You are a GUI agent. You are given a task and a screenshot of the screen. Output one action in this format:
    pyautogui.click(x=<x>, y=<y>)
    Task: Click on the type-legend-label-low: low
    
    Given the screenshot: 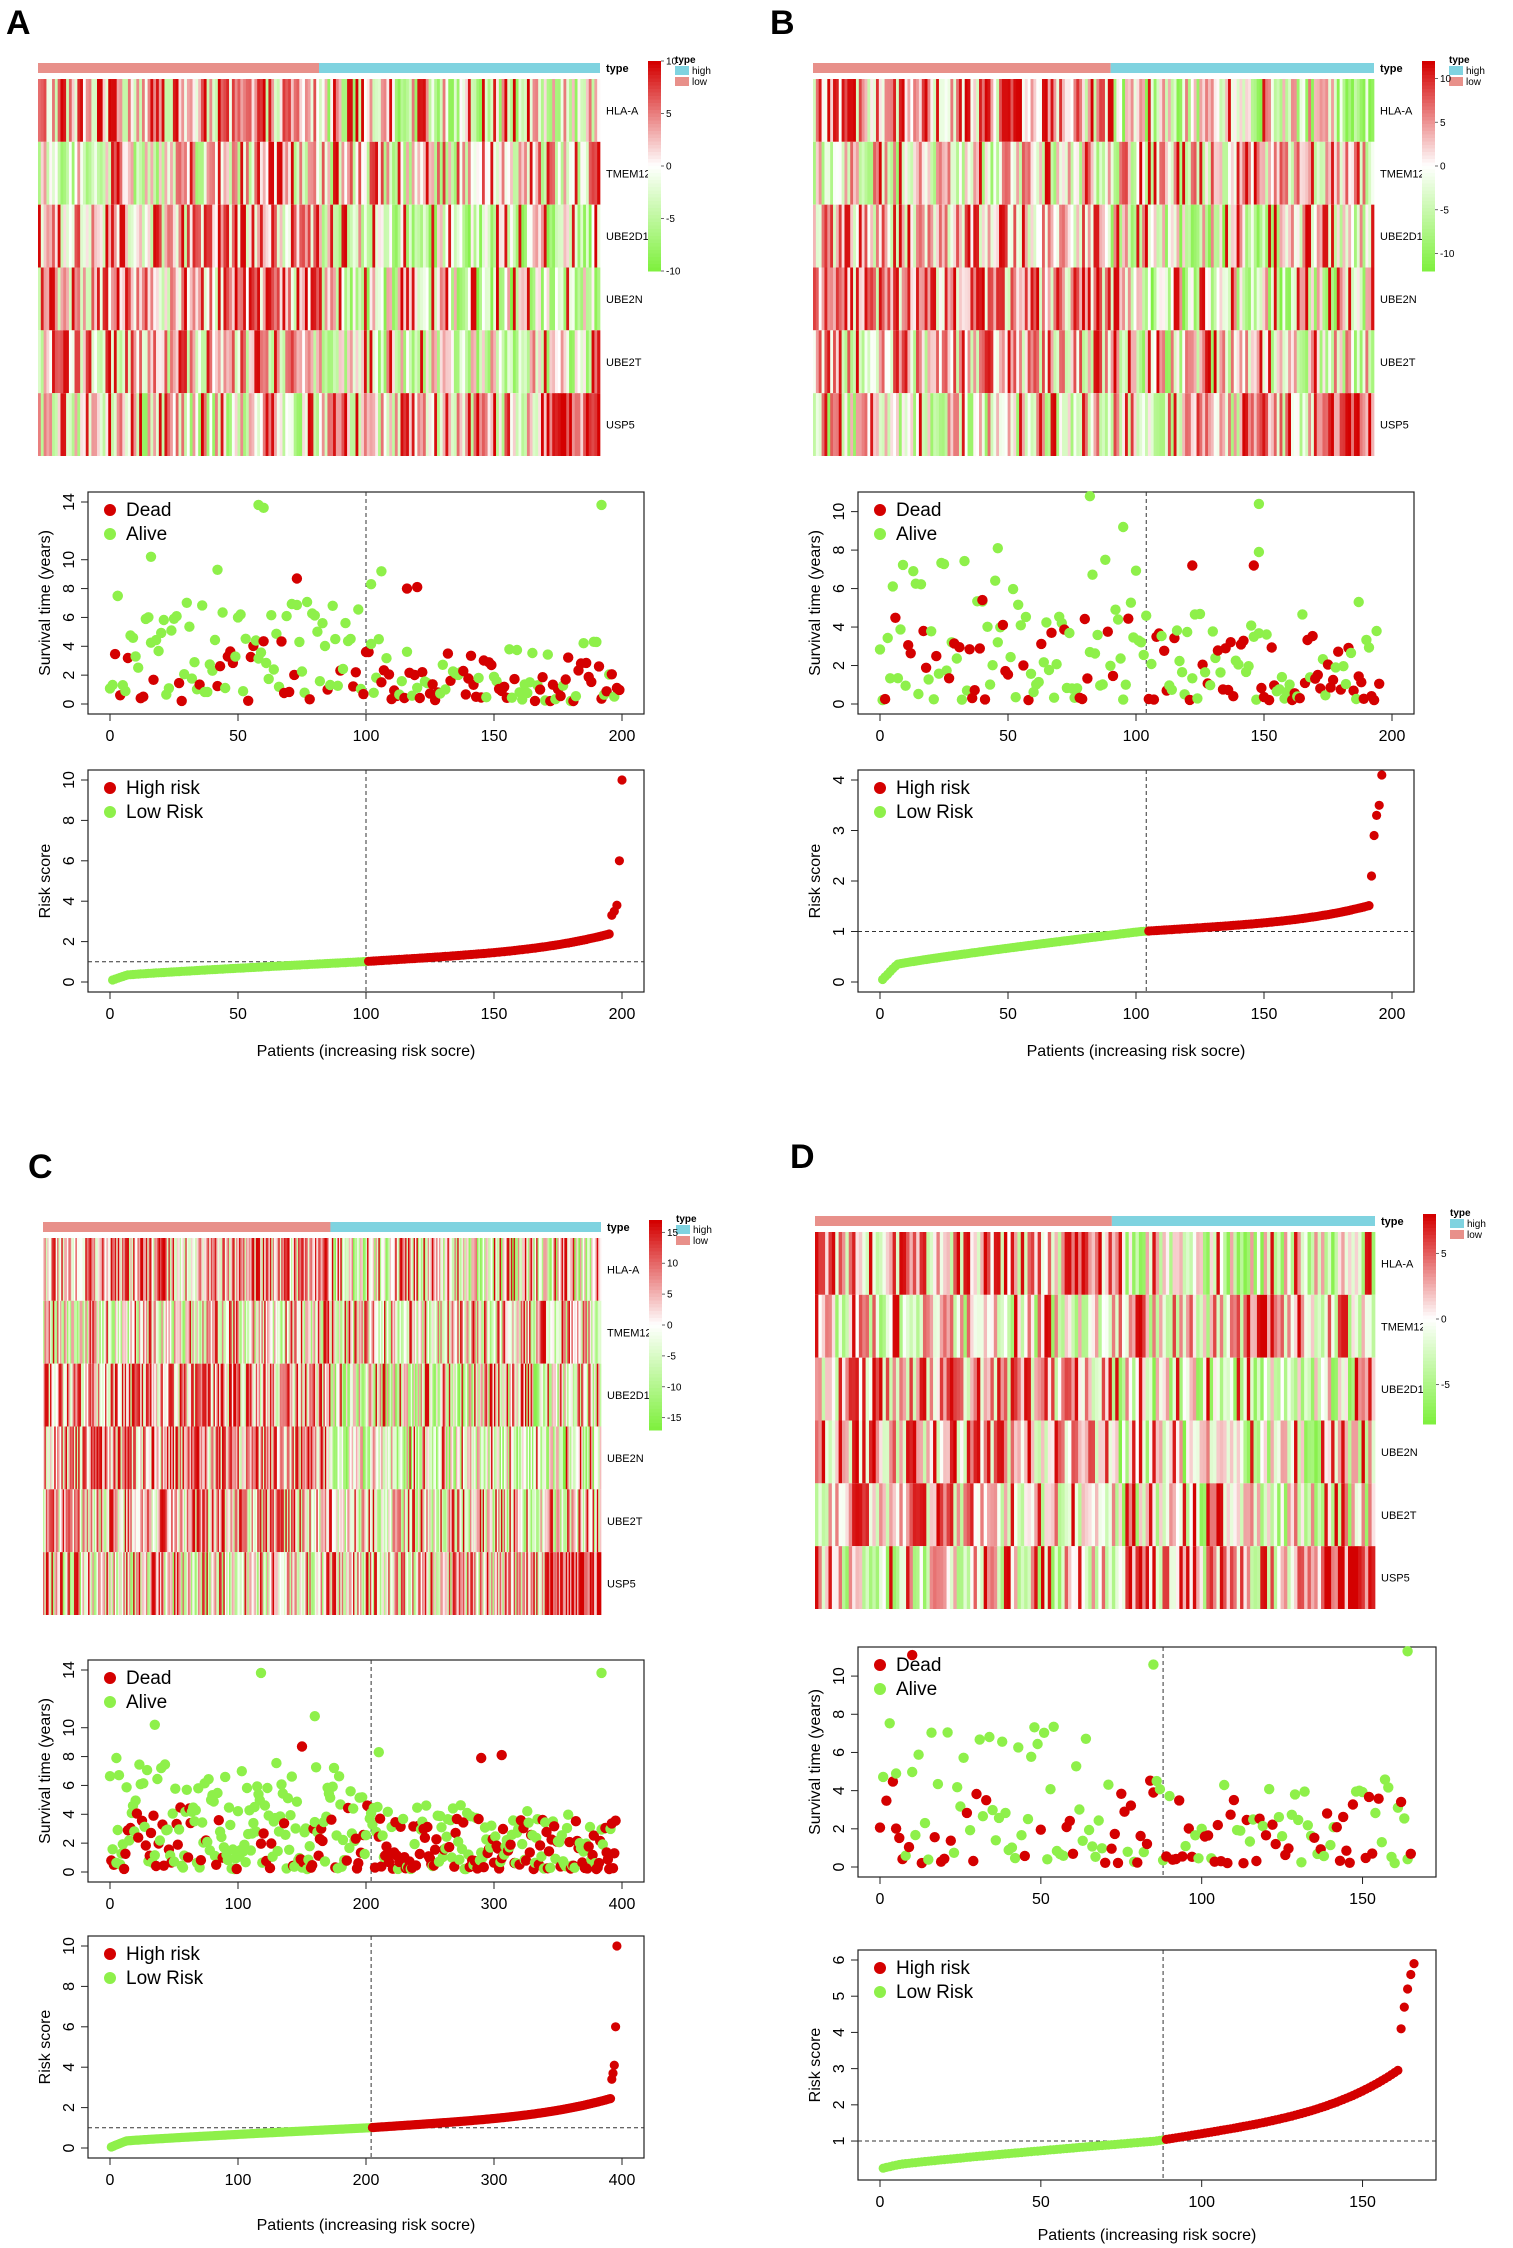 What is the action you would take?
    pyautogui.click(x=700, y=82)
    